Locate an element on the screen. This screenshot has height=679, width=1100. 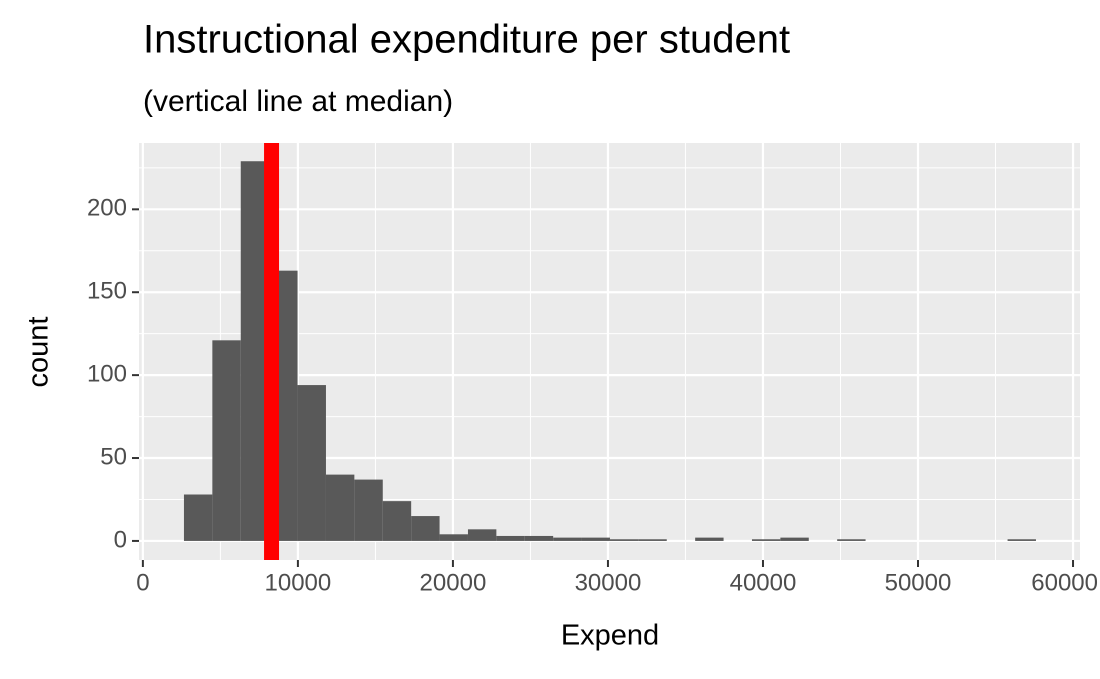
y-tick-label: 50 is located at coordinates (113, 456).